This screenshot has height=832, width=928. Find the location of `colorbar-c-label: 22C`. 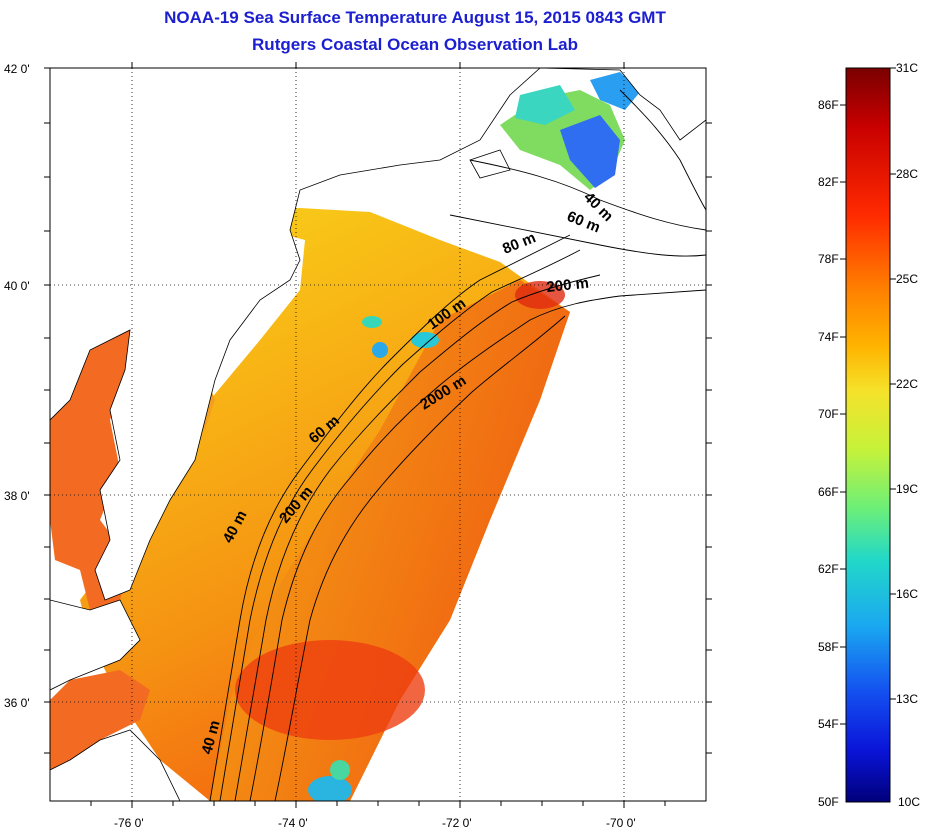

colorbar-c-label: 22C is located at coordinates (907, 384).